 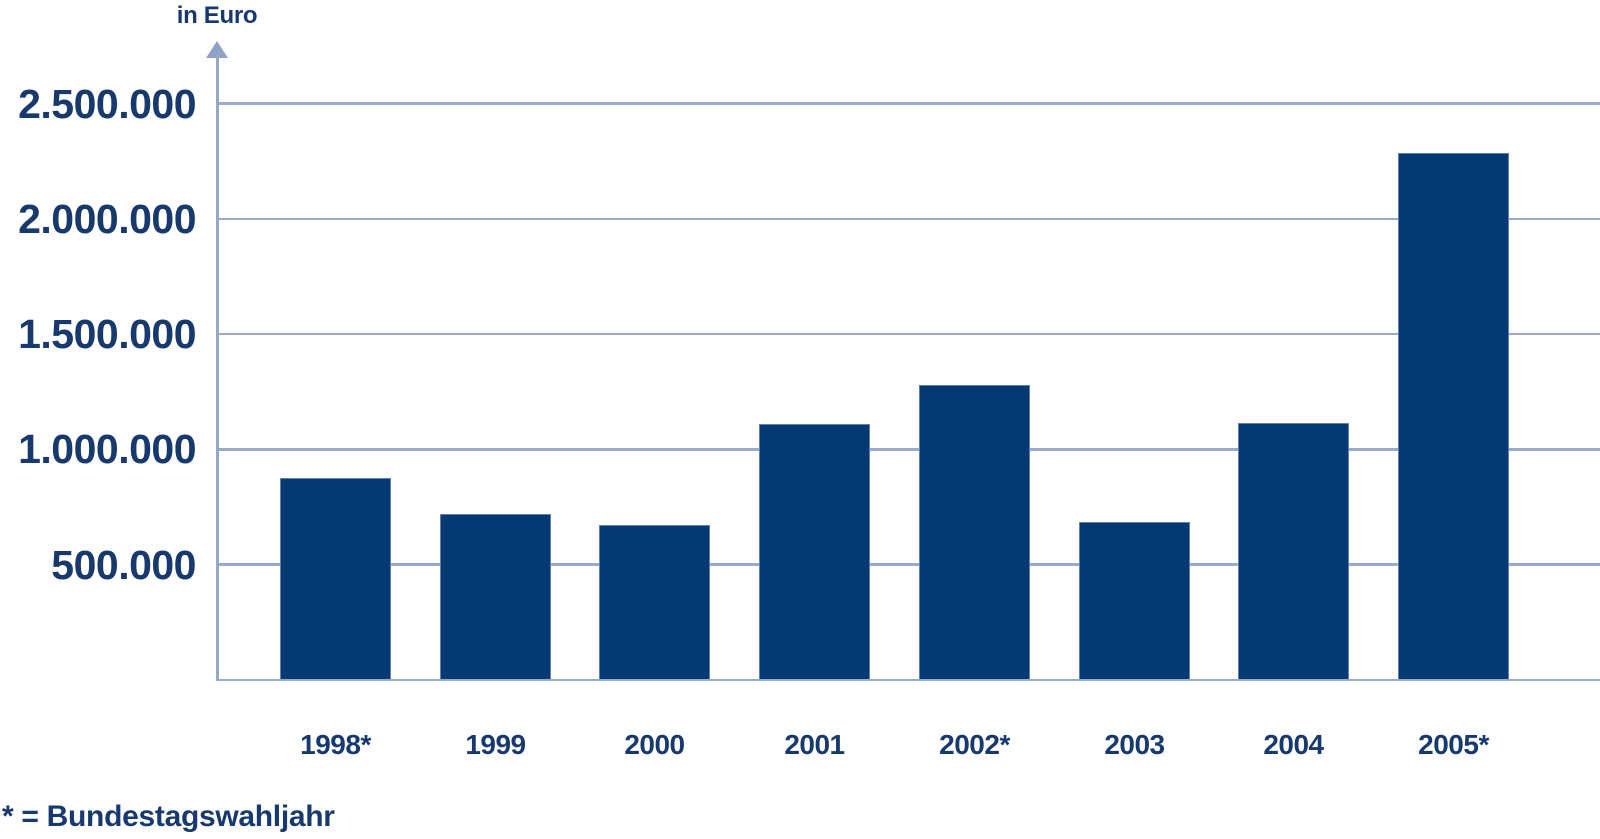 I want to click on footnote: * = Bundestagswahljahr, so click(x=168, y=816).